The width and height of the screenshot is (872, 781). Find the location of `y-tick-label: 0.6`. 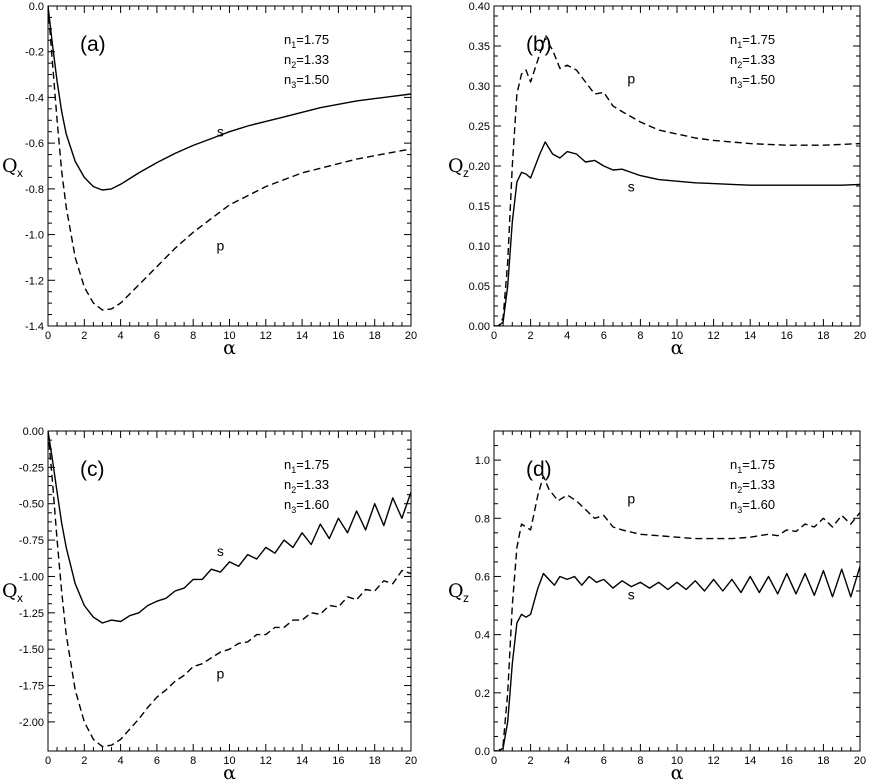

y-tick-label: 0.6 is located at coordinates (482, 577).